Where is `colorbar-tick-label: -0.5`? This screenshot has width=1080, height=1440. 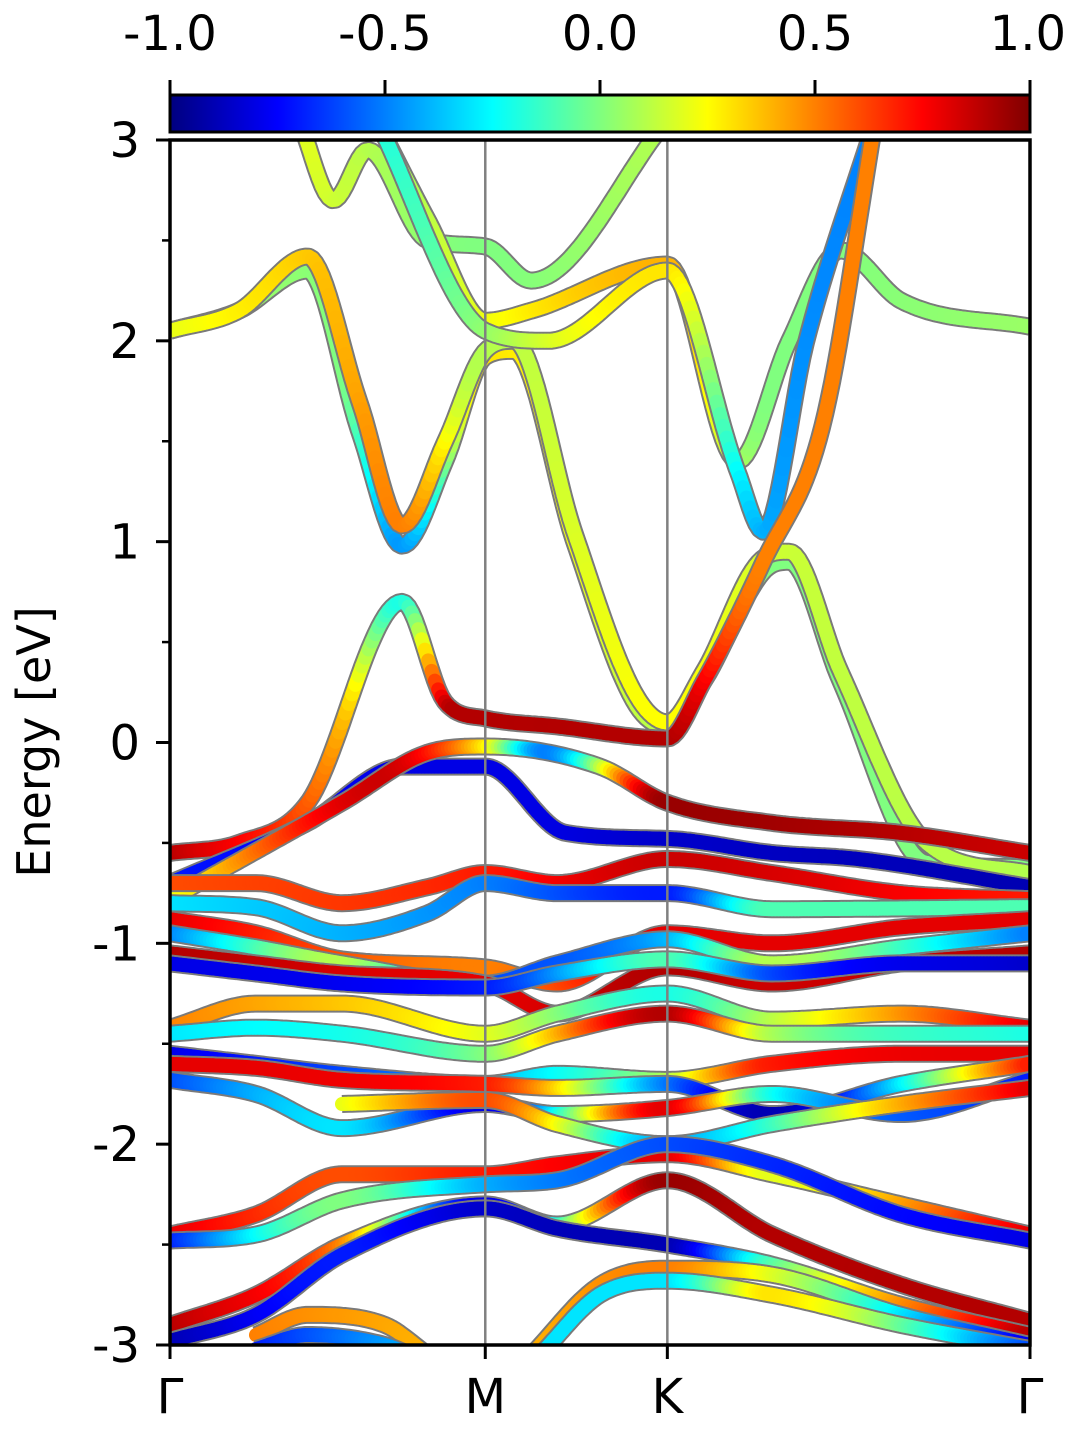
colorbar-tick-label: -0.5 is located at coordinates (385, 34).